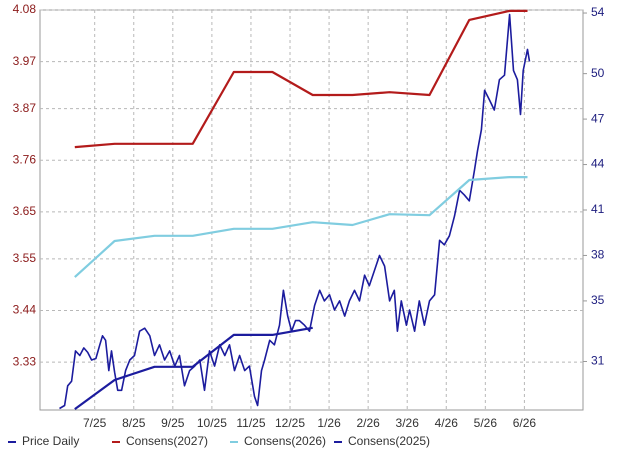  I want to click on x-tick-label: 10/25, so click(212, 423).